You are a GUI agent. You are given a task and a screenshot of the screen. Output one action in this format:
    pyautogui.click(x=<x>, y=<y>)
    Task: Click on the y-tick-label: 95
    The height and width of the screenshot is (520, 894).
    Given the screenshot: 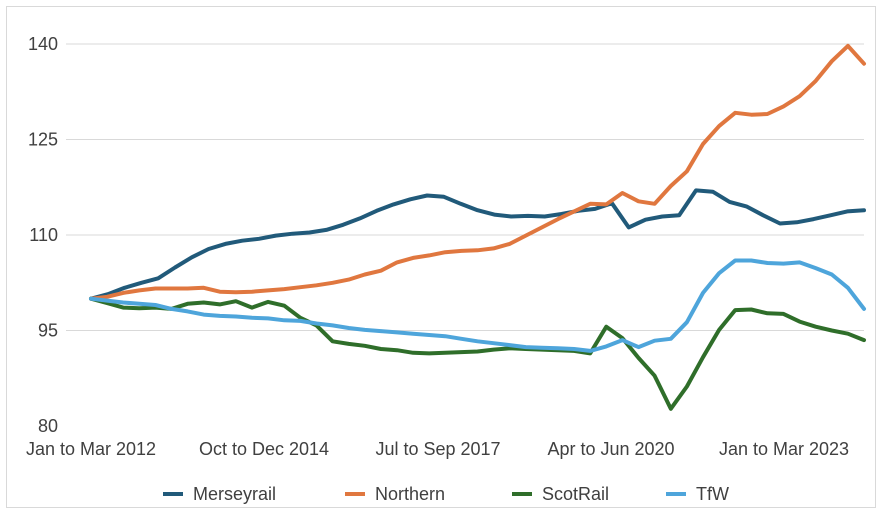 What is the action you would take?
    pyautogui.click(x=48, y=331)
    